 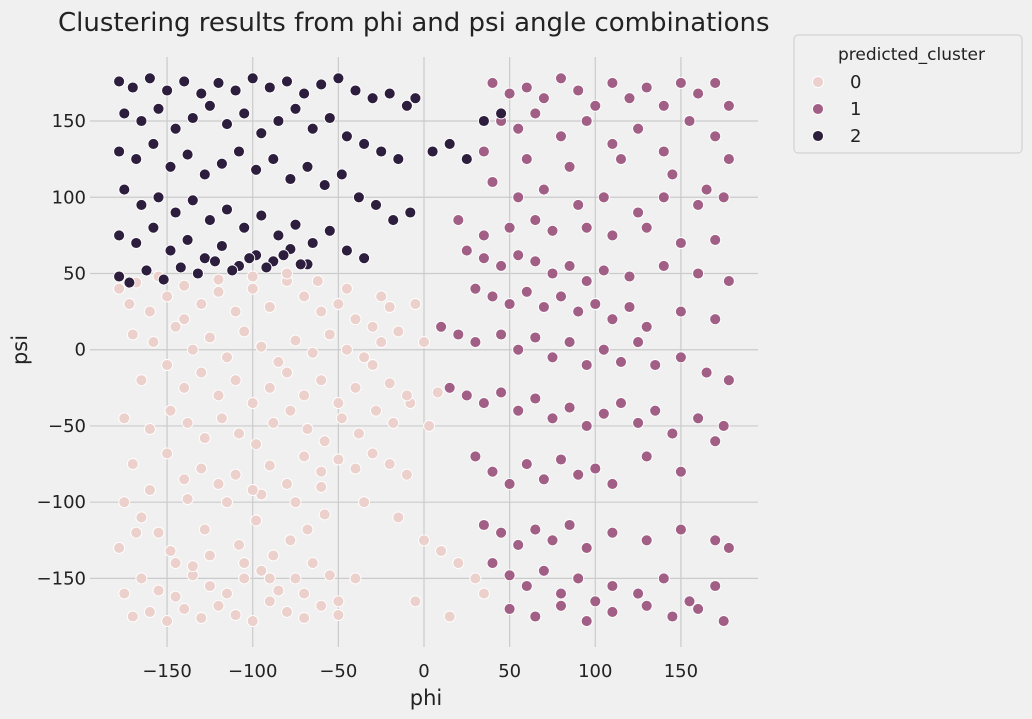 What do you see at coordinates (74, 273) in the screenshot?
I see `y-tick-label: 50` at bounding box center [74, 273].